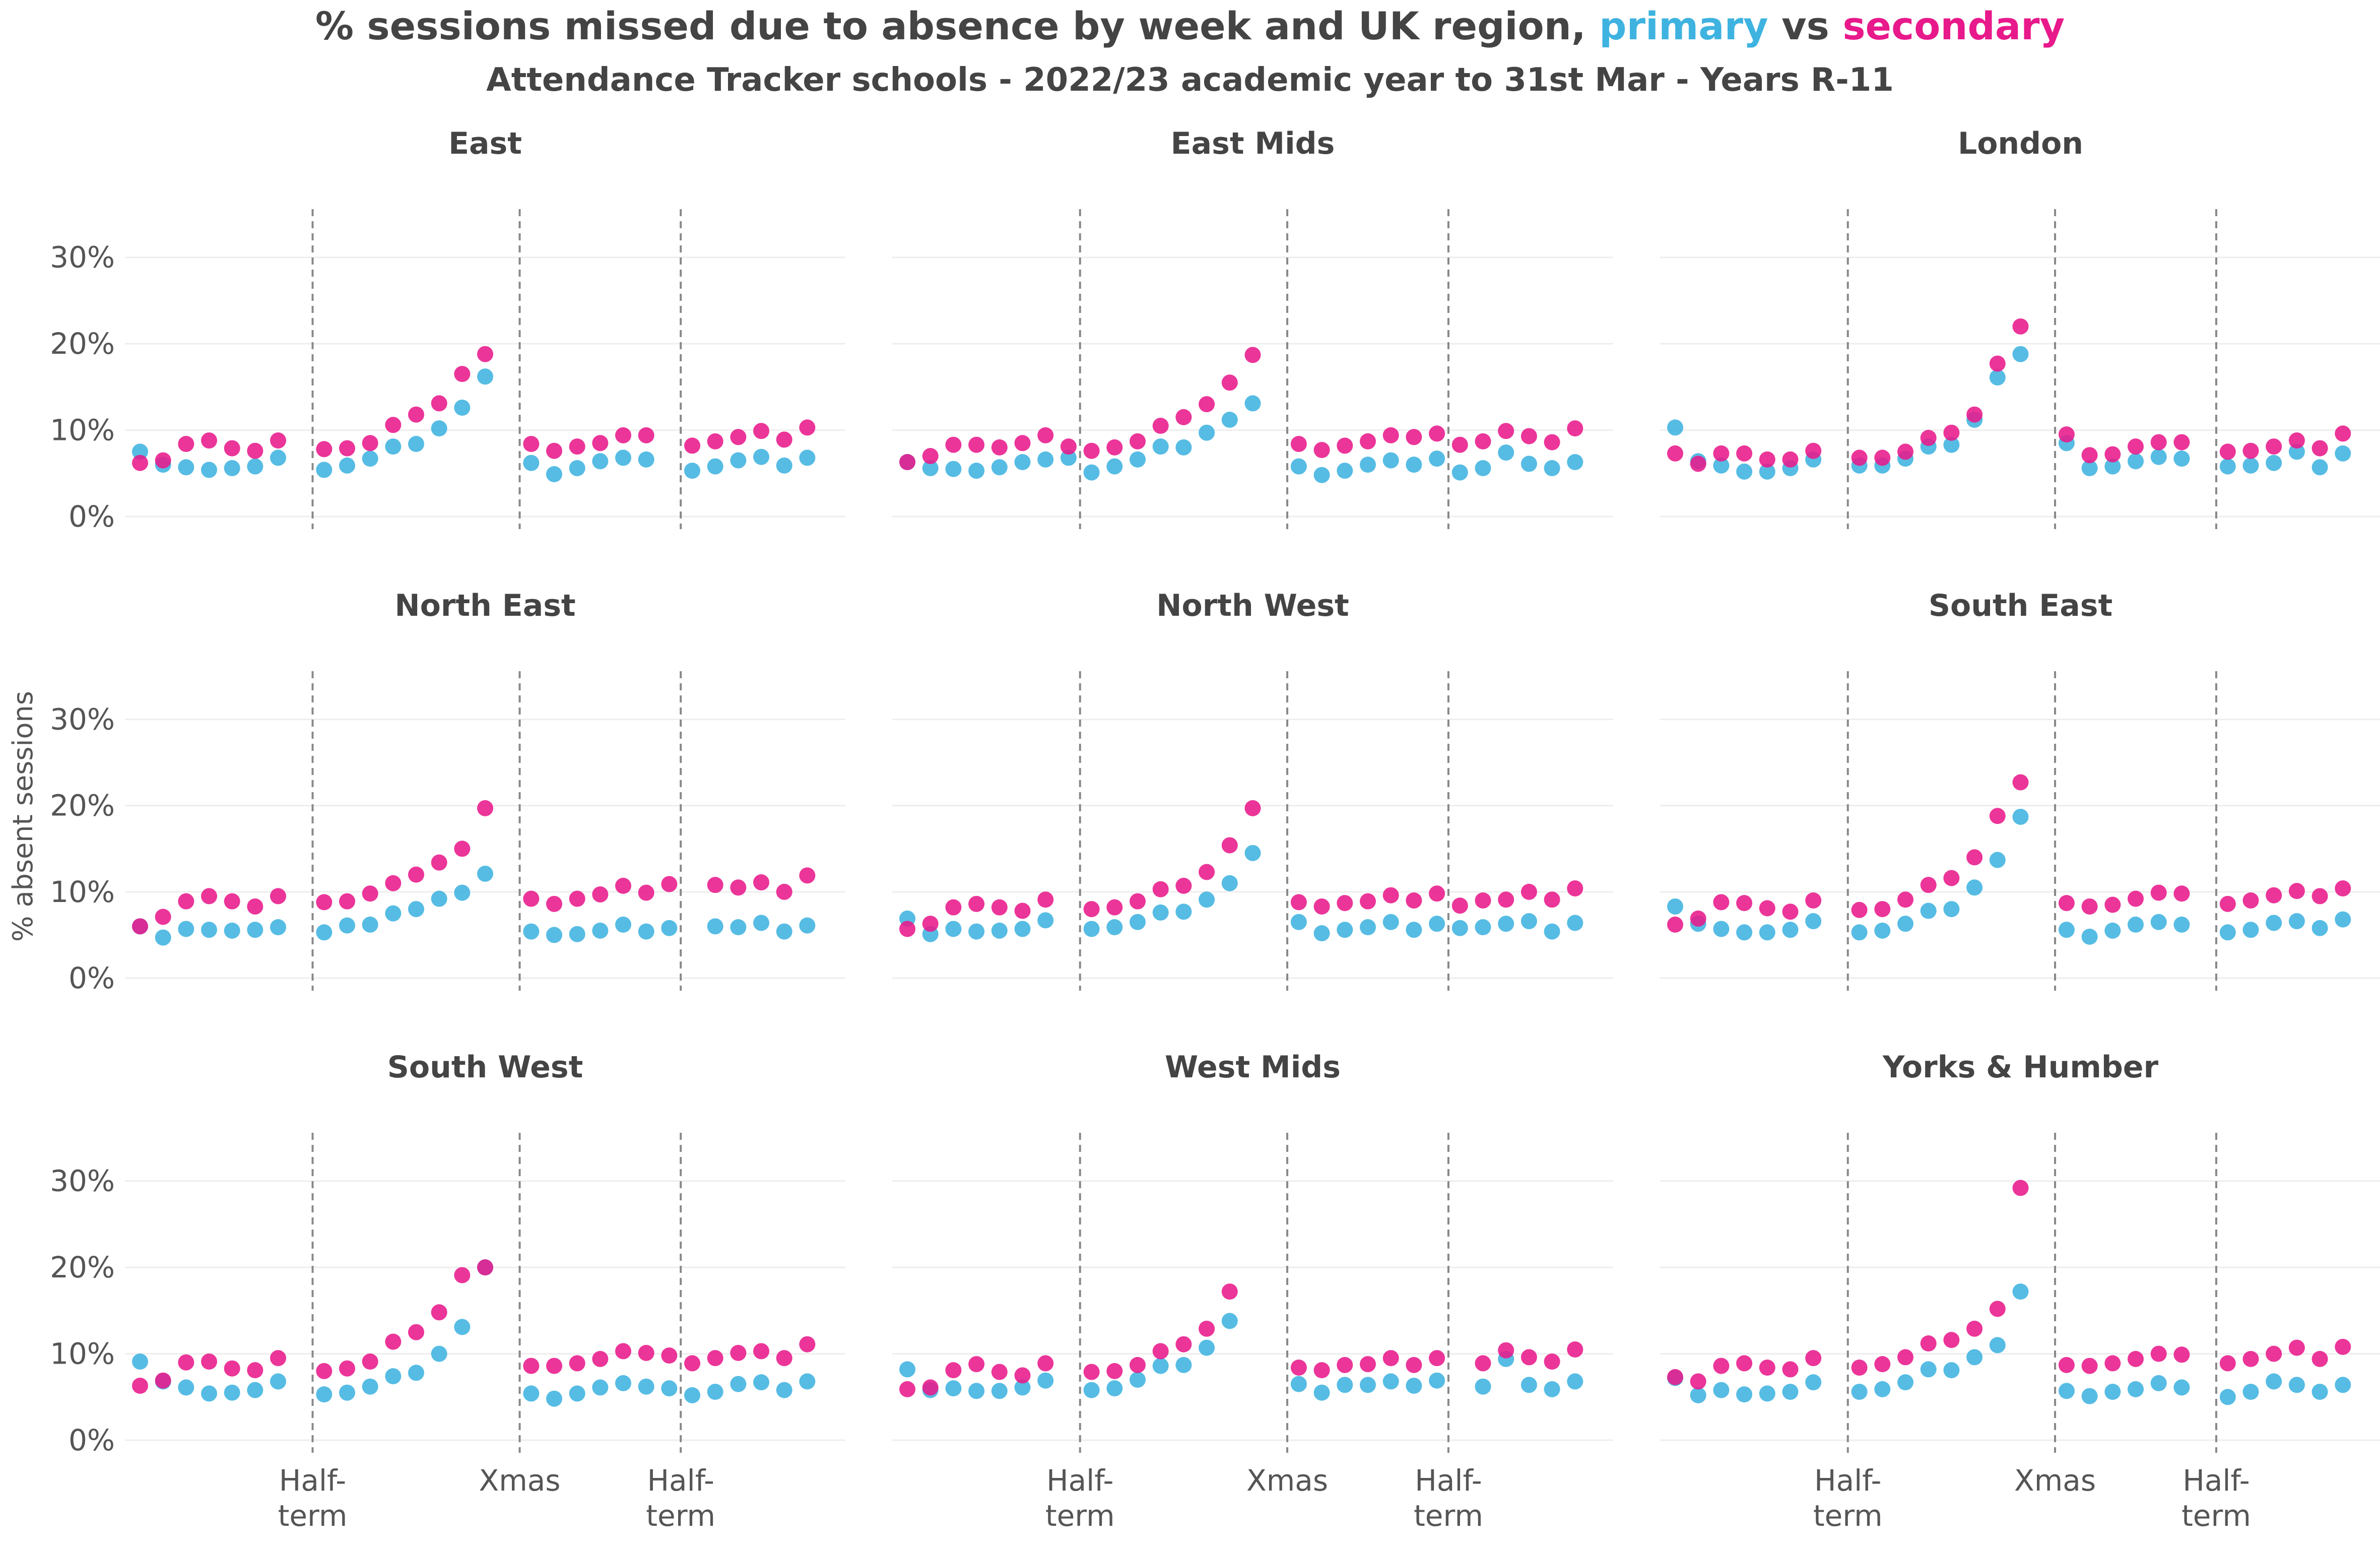 This screenshot has width=2380, height=1547. I want to click on x-event-label: Half-, so click(680, 1481).